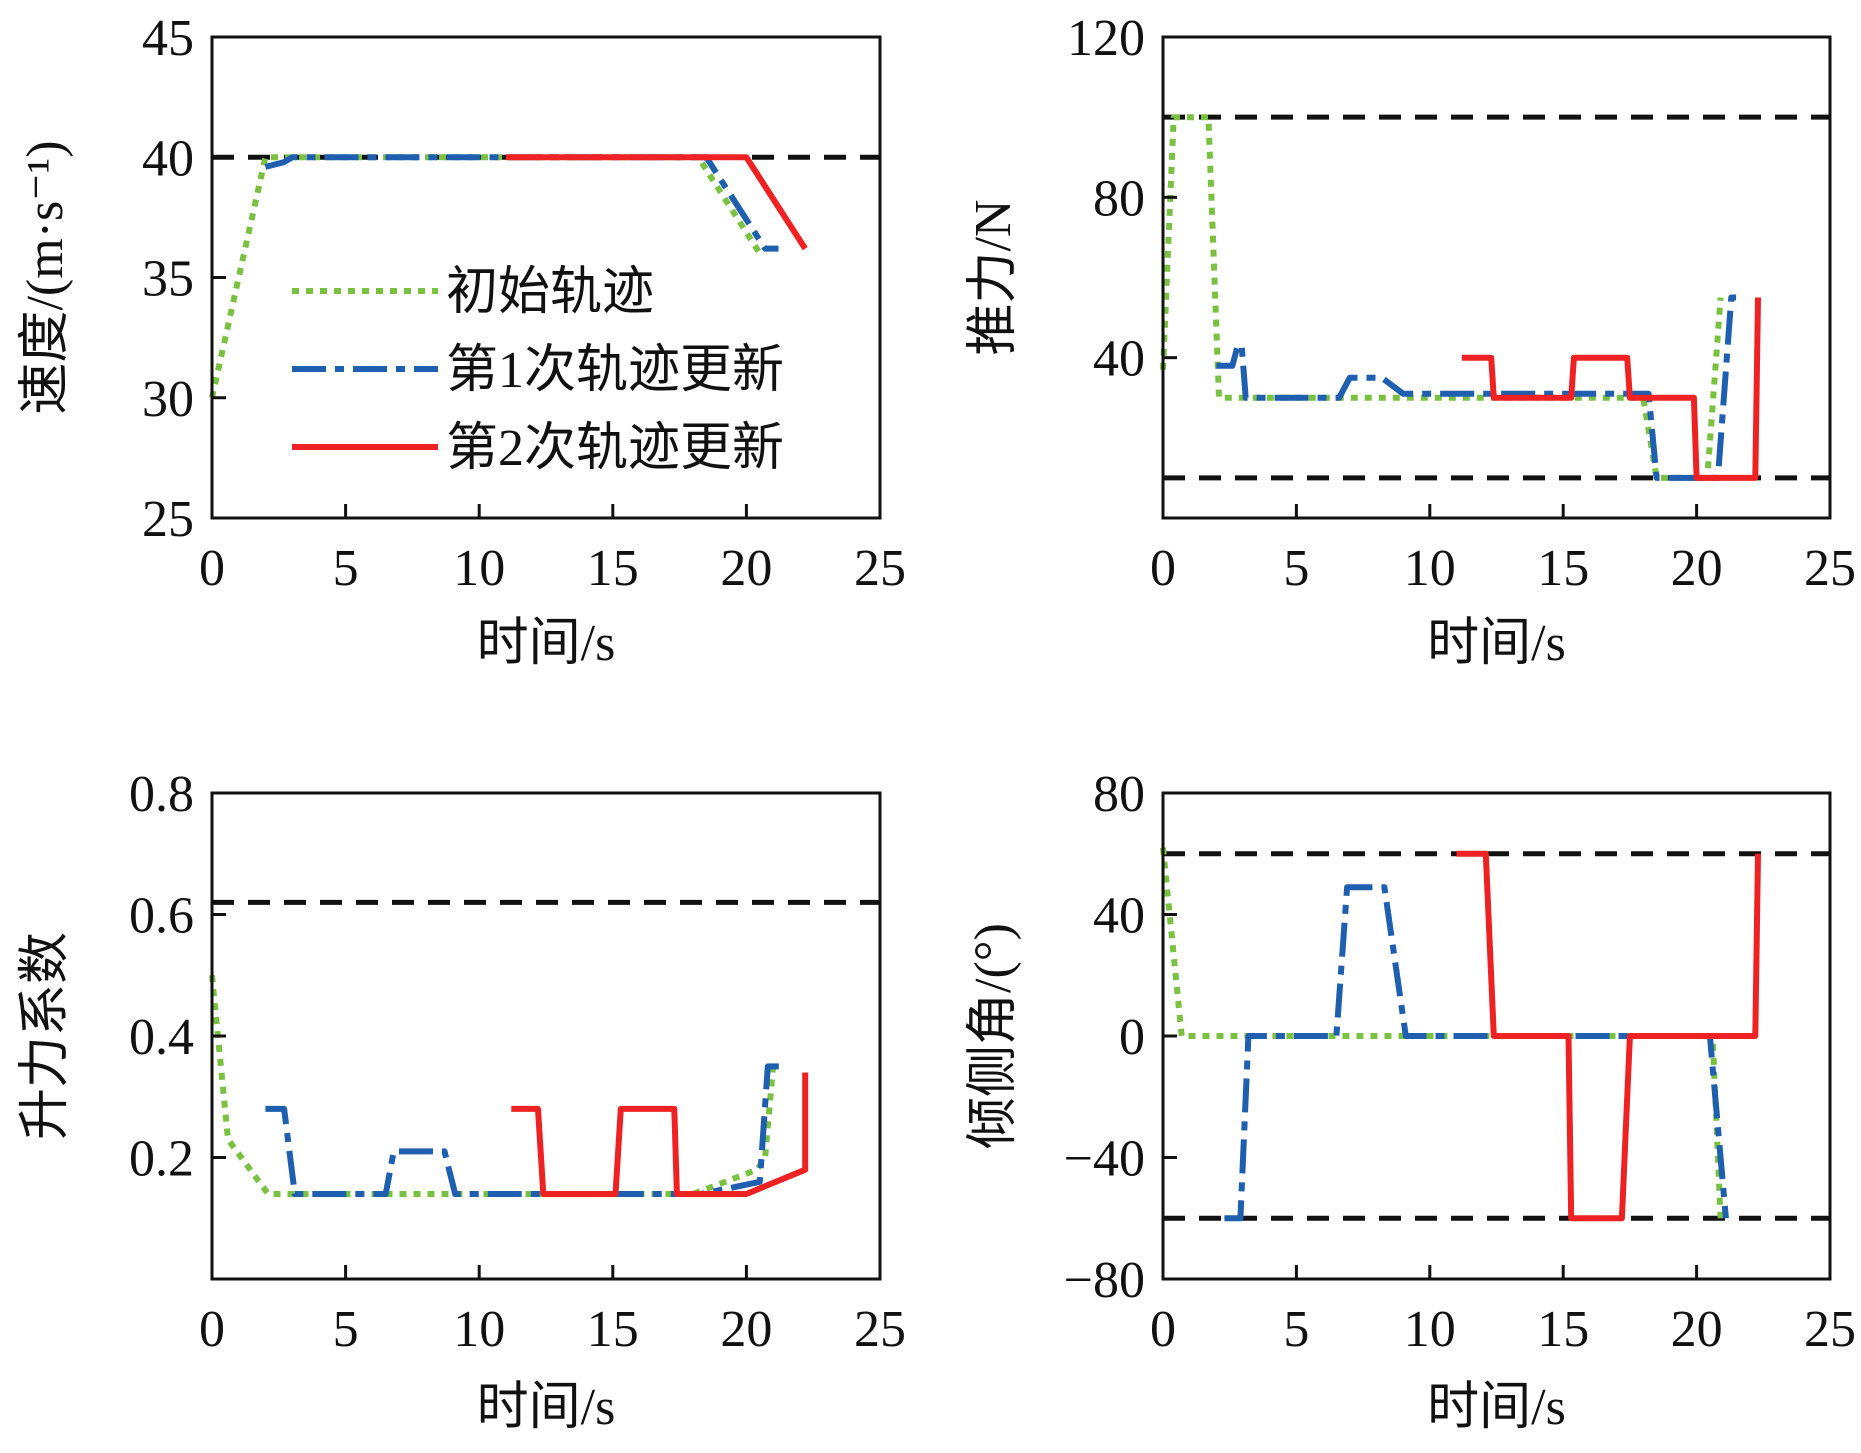 This screenshot has height=1453, width=1861. I want to click on y-tick-label: 0.4, so click(161, 1037).